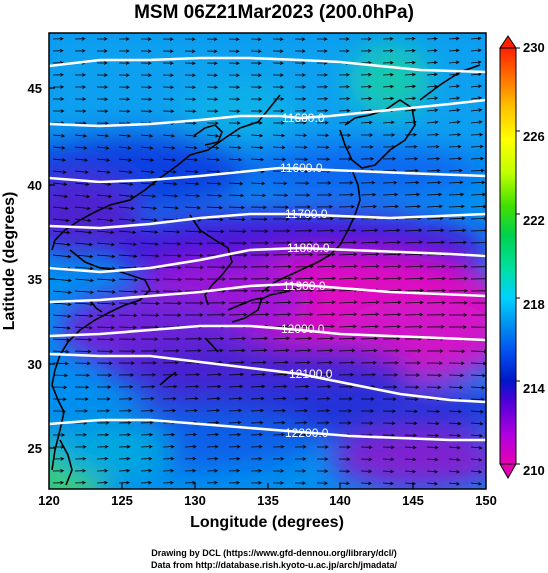  Describe the element at coordinates (35, 279) in the screenshot. I see `y-tick-label: 35` at that location.